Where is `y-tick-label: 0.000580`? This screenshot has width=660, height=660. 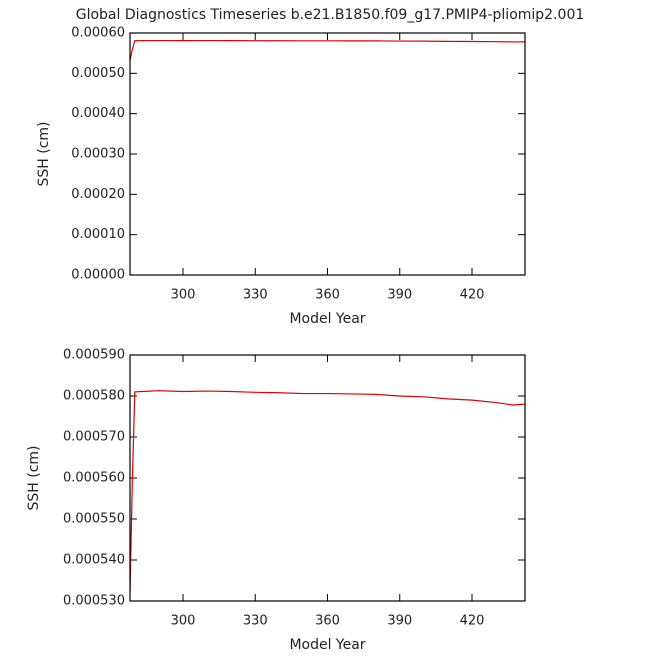 y-tick-label: 0.000580 is located at coordinates (94, 396).